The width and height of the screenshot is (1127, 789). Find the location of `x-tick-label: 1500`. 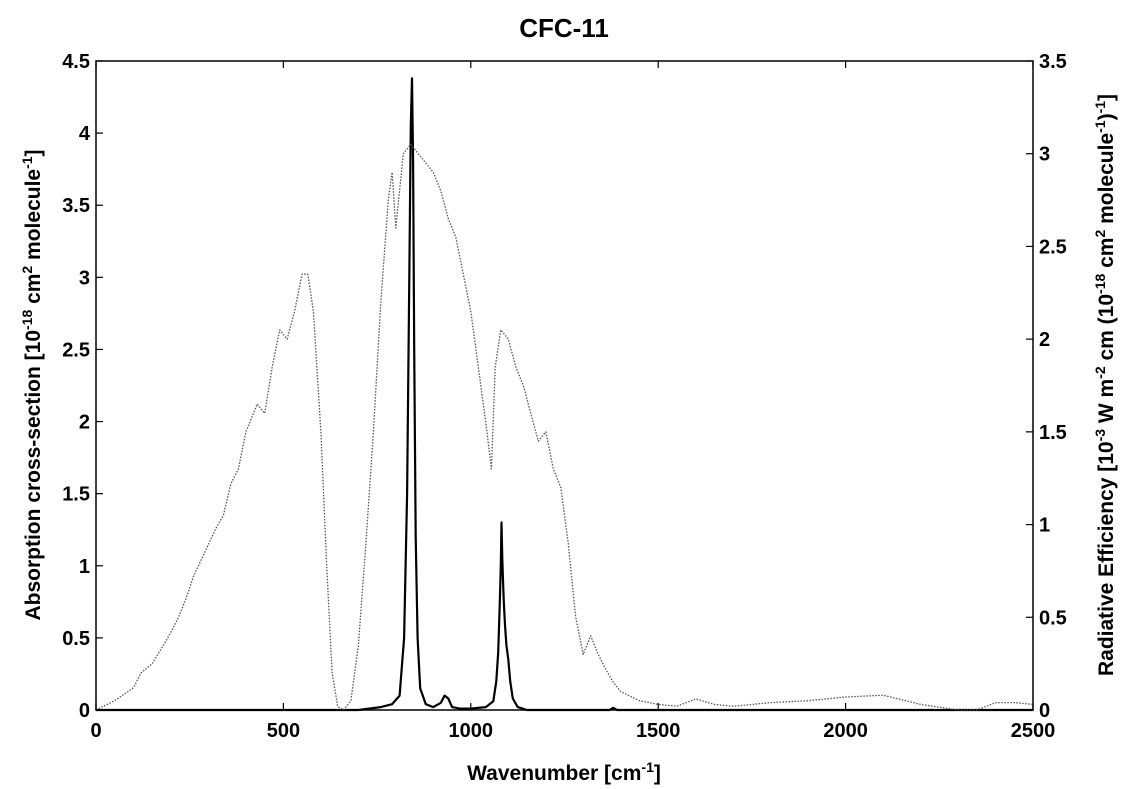

x-tick-label: 1500 is located at coordinates (658, 731).